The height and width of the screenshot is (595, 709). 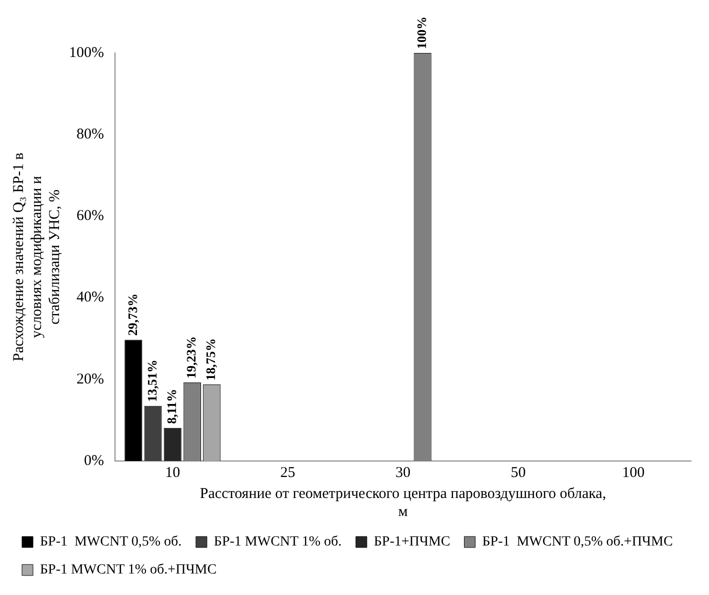 What do you see at coordinates (94, 460) in the screenshot?
I see `y-tick-label: 0%` at bounding box center [94, 460].